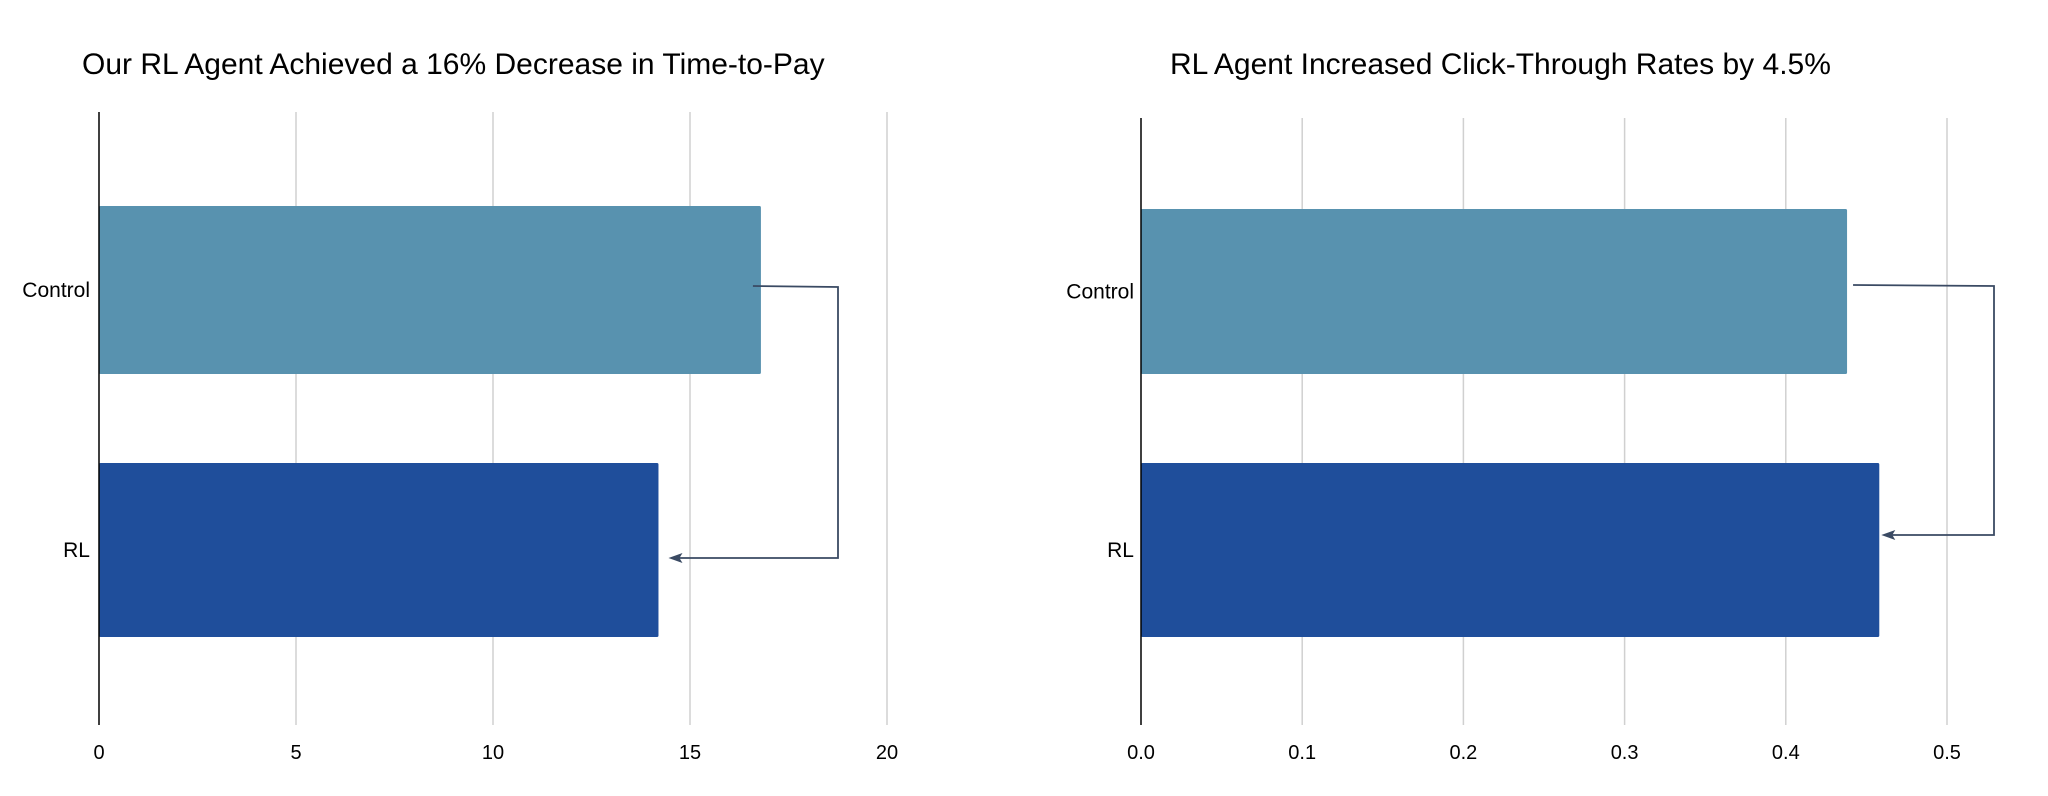  I want to click on x-tick-label: 5, so click(295, 753).